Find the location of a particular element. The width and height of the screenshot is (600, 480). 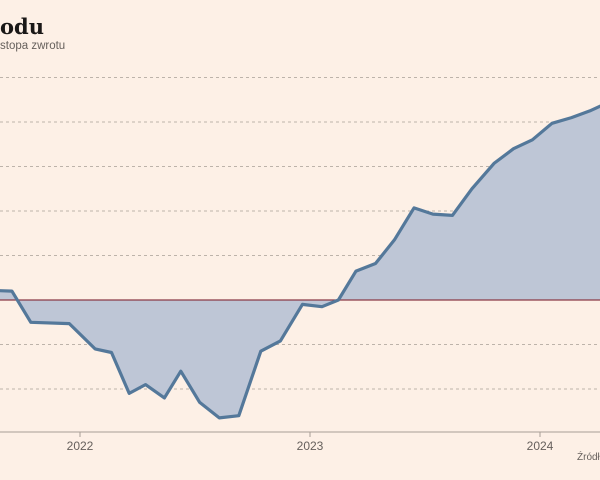

x-tick-label: 2022 is located at coordinates (80, 446).